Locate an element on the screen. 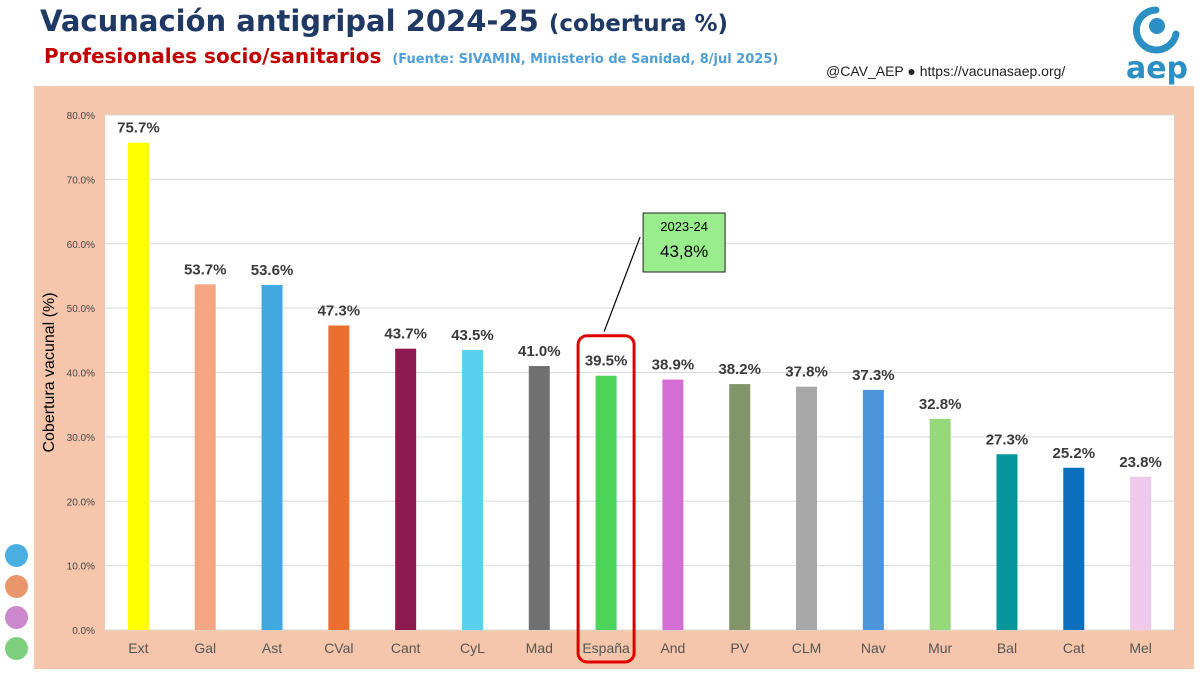 This screenshot has width=1200, height=675. credits-line: @CAV_AEP ● https://vacunasaep.org/ is located at coordinates (946, 71).